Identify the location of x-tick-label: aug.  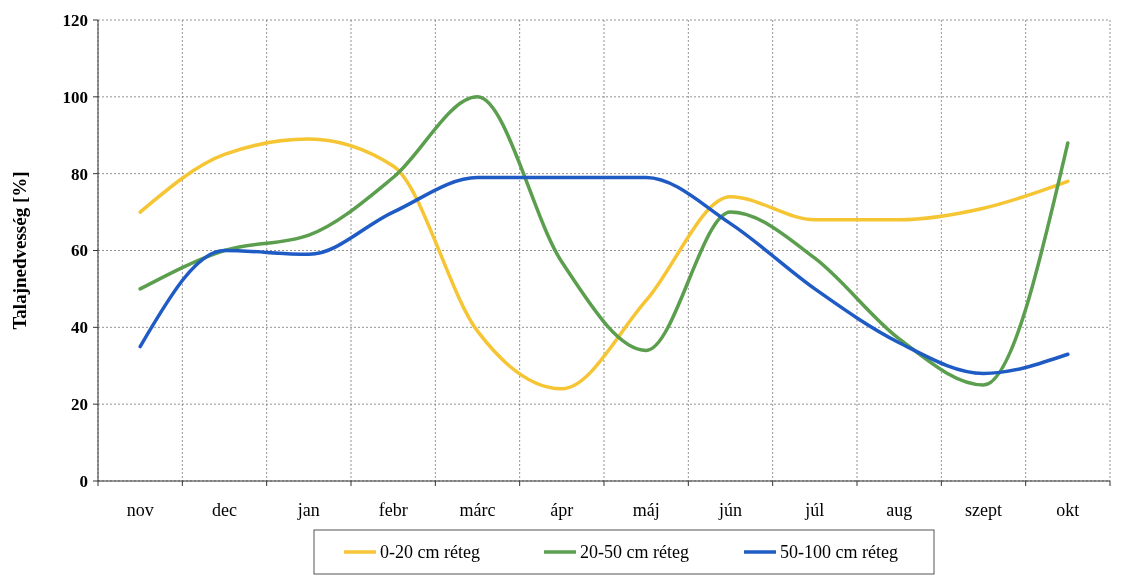
(899, 510).